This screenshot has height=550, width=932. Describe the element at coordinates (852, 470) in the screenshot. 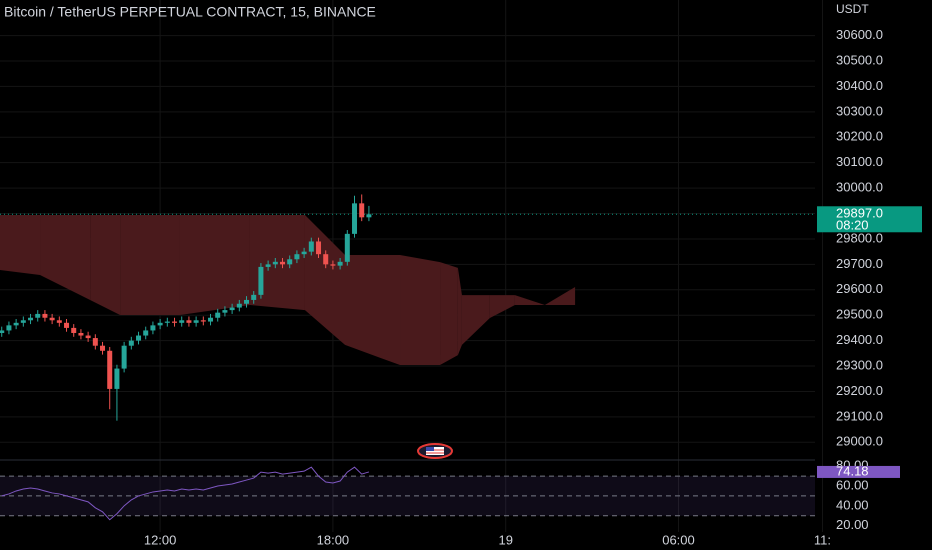

I see `rsi-value-label: 74.18` at that location.